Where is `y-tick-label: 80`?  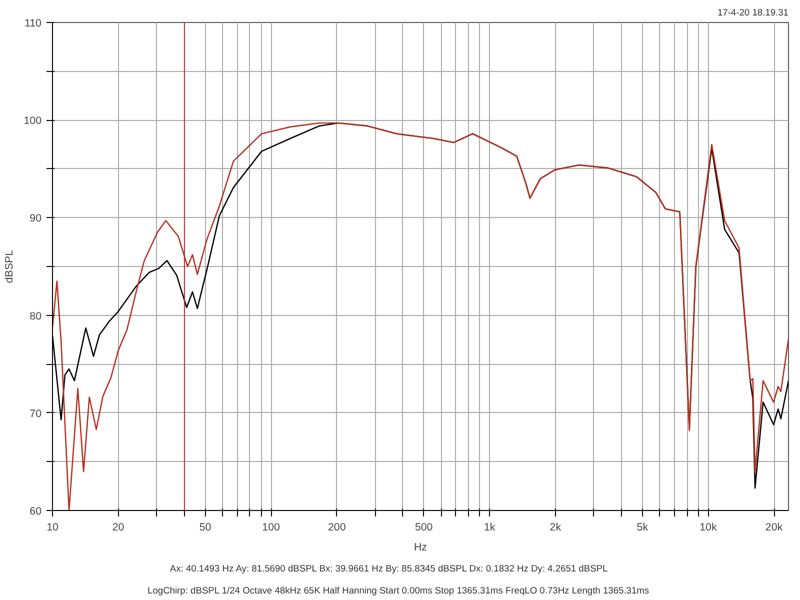 y-tick-label: 80 is located at coordinates (36, 316).